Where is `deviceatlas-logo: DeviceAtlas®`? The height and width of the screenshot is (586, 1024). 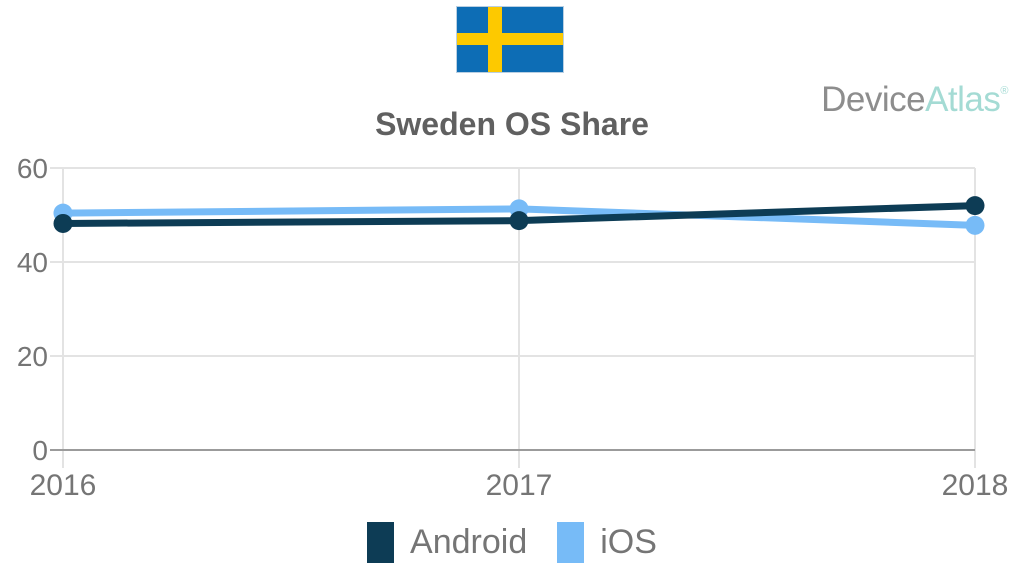
deviceatlas-logo: DeviceAtlas® is located at coordinates (914, 100).